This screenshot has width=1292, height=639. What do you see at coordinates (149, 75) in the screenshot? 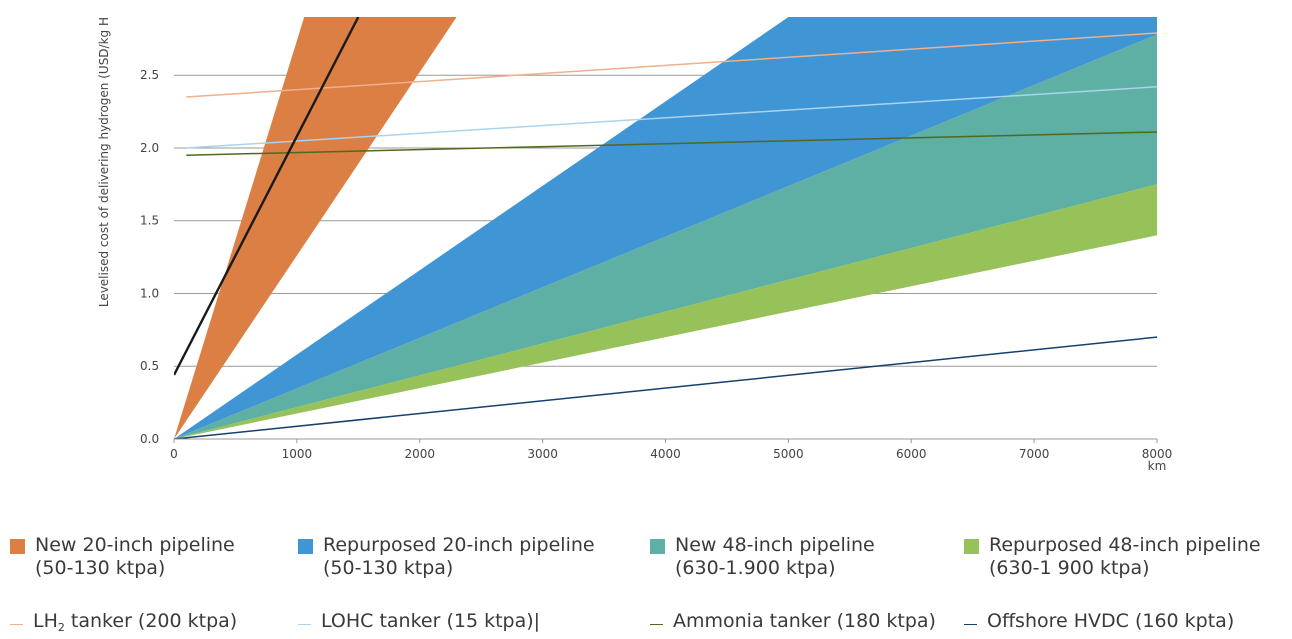
I see `y-tick-label: 2.5` at bounding box center [149, 75].